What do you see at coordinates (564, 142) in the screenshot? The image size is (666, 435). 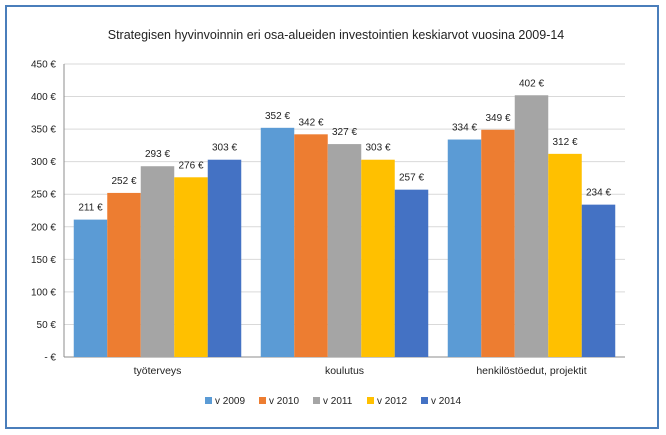 I see `data-label: 312 €` at bounding box center [564, 142].